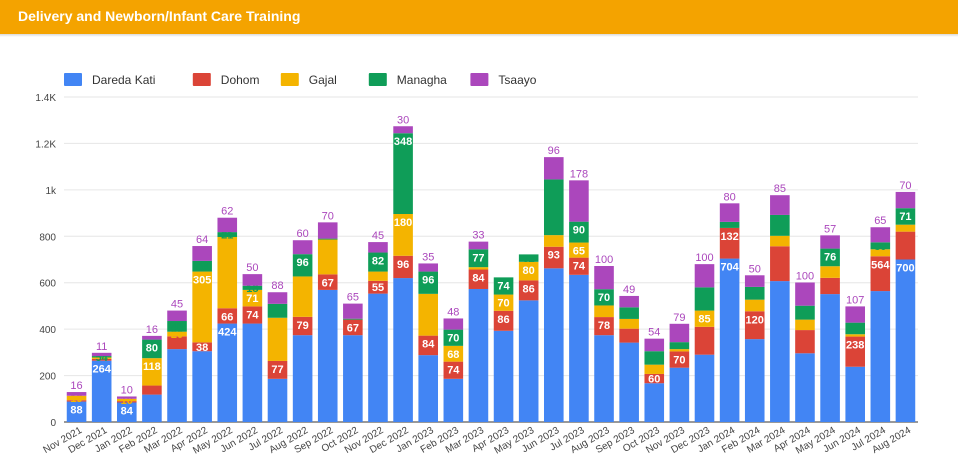 Image resolution: width=958 pixels, height=469 pixels. What do you see at coordinates (422, 80) in the screenshot?
I see `legend-label: Managha` at bounding box center [422, 80].